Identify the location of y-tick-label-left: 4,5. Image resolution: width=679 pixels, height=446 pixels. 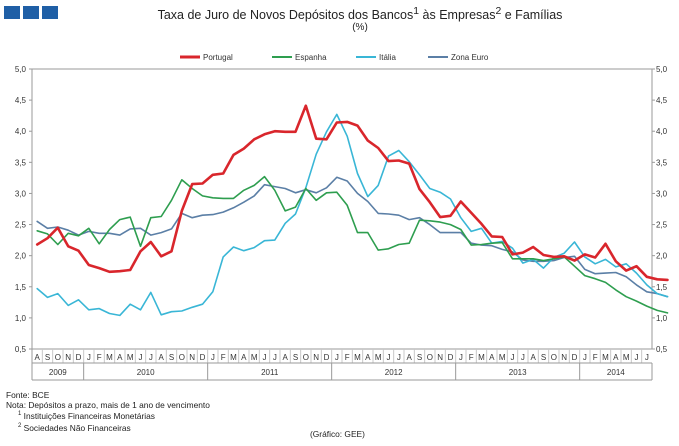
(21, 100).